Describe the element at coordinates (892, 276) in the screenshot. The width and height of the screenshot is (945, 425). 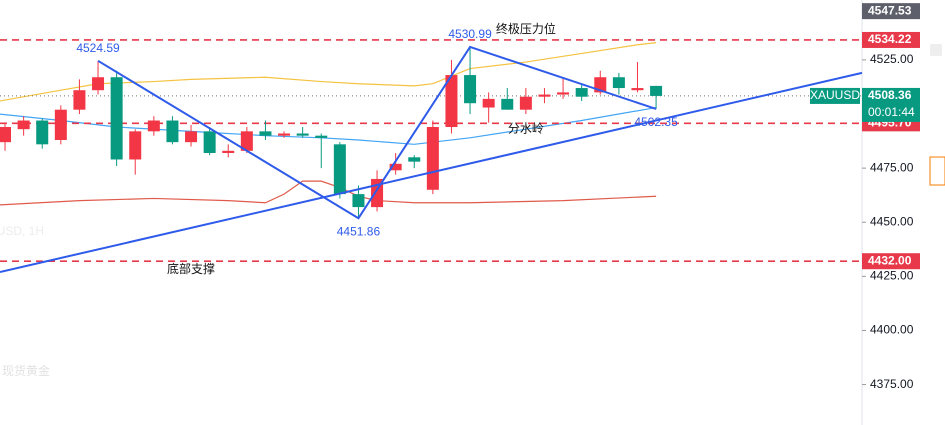
I see `y-tick-label: 4425.00` at that location.